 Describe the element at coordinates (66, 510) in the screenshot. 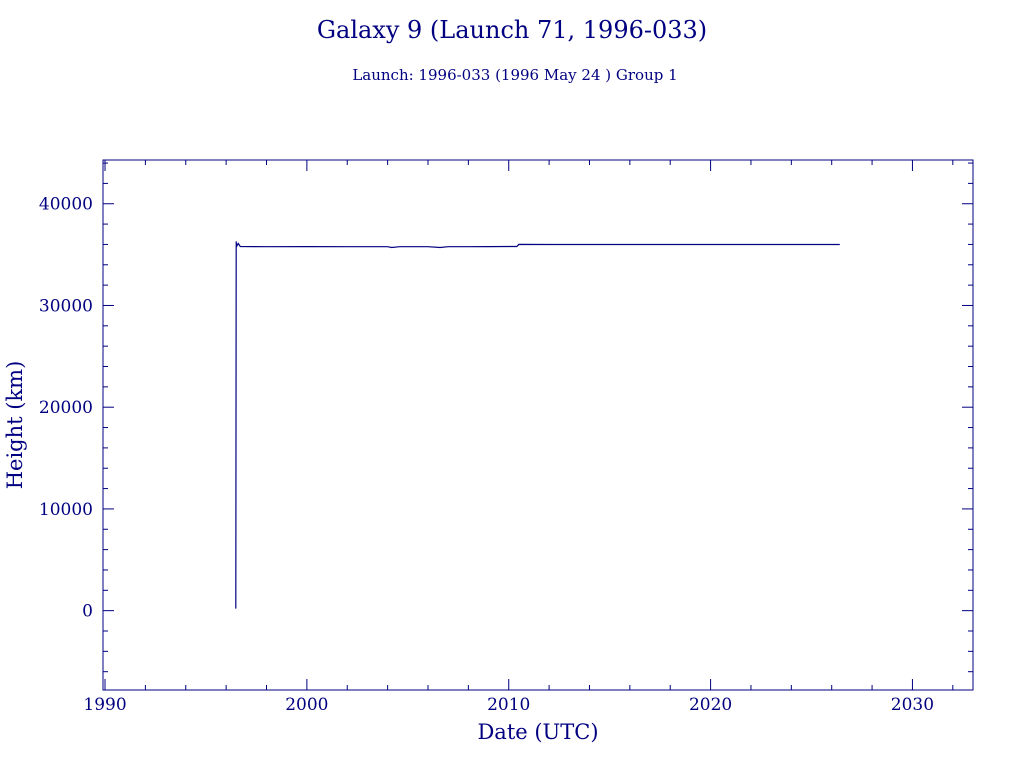

I see `y-tick-label: 10000` at that location.